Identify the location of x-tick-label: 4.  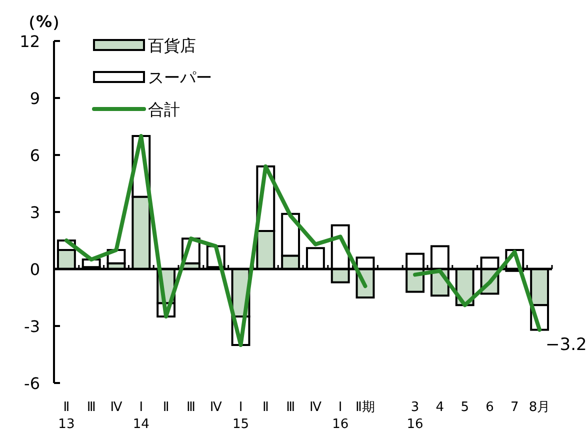
(440, 407).